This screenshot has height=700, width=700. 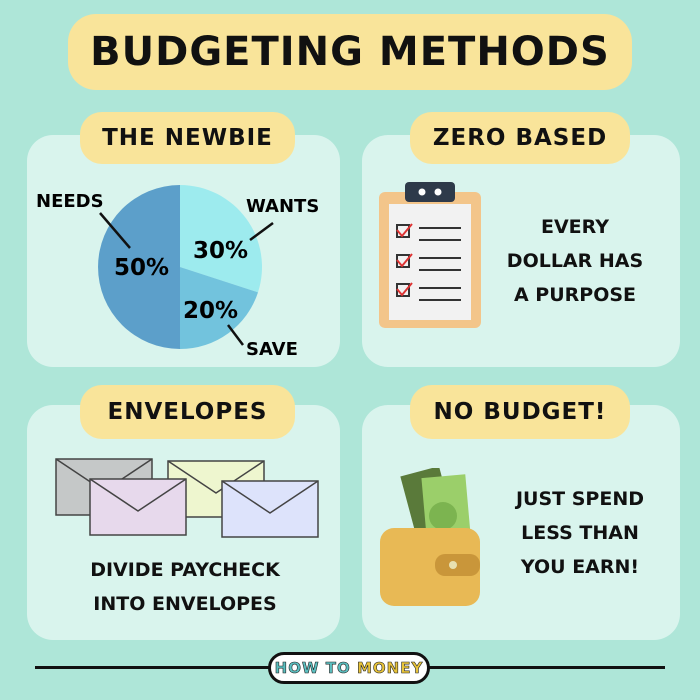 I want to click on wants-label: WANTS, so click(x=282, y=206).